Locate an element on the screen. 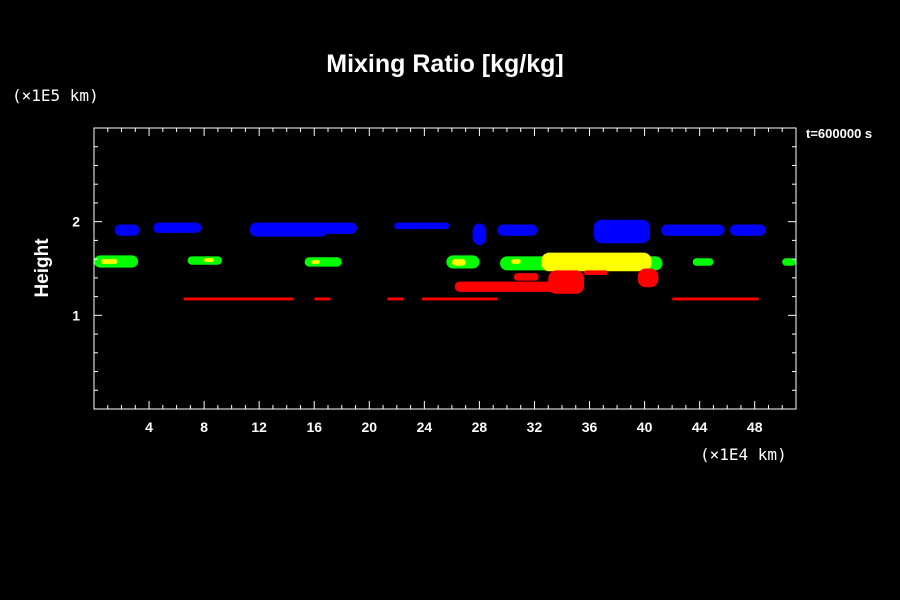  x-tick-label: 16 is located at coordinates (314, 427).